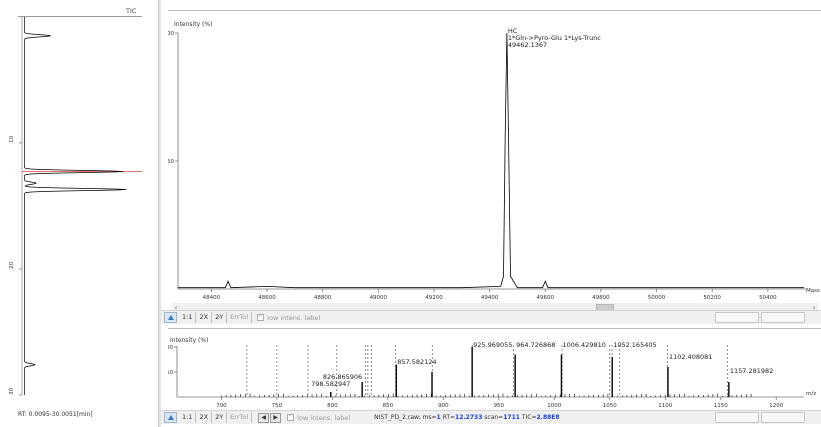 Image resolution: width=821 pixels, height=427 pixels. Describe the element at coordinates (490, 298) in the screenshot. I see `upper-x-tick-label: 49400` at that location.